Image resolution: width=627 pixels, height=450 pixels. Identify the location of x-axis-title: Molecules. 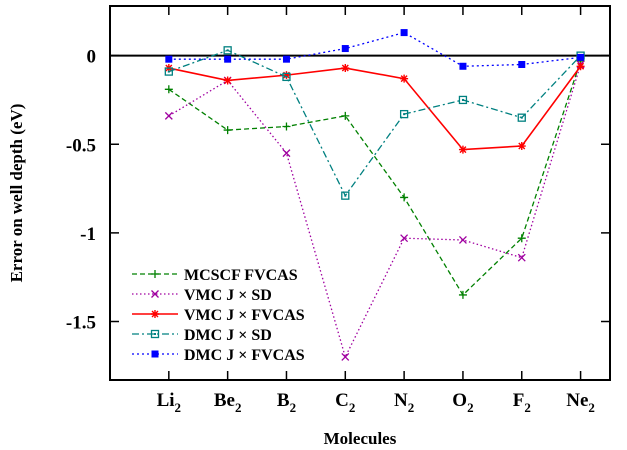
(360, 438).